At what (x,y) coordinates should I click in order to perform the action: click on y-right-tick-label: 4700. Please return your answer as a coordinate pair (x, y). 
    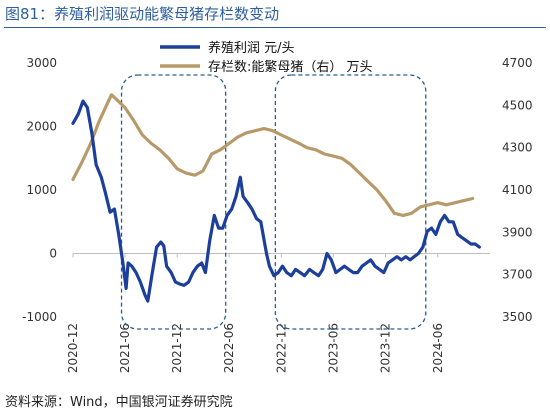
    Looking at the image, I should click on (517, 63).